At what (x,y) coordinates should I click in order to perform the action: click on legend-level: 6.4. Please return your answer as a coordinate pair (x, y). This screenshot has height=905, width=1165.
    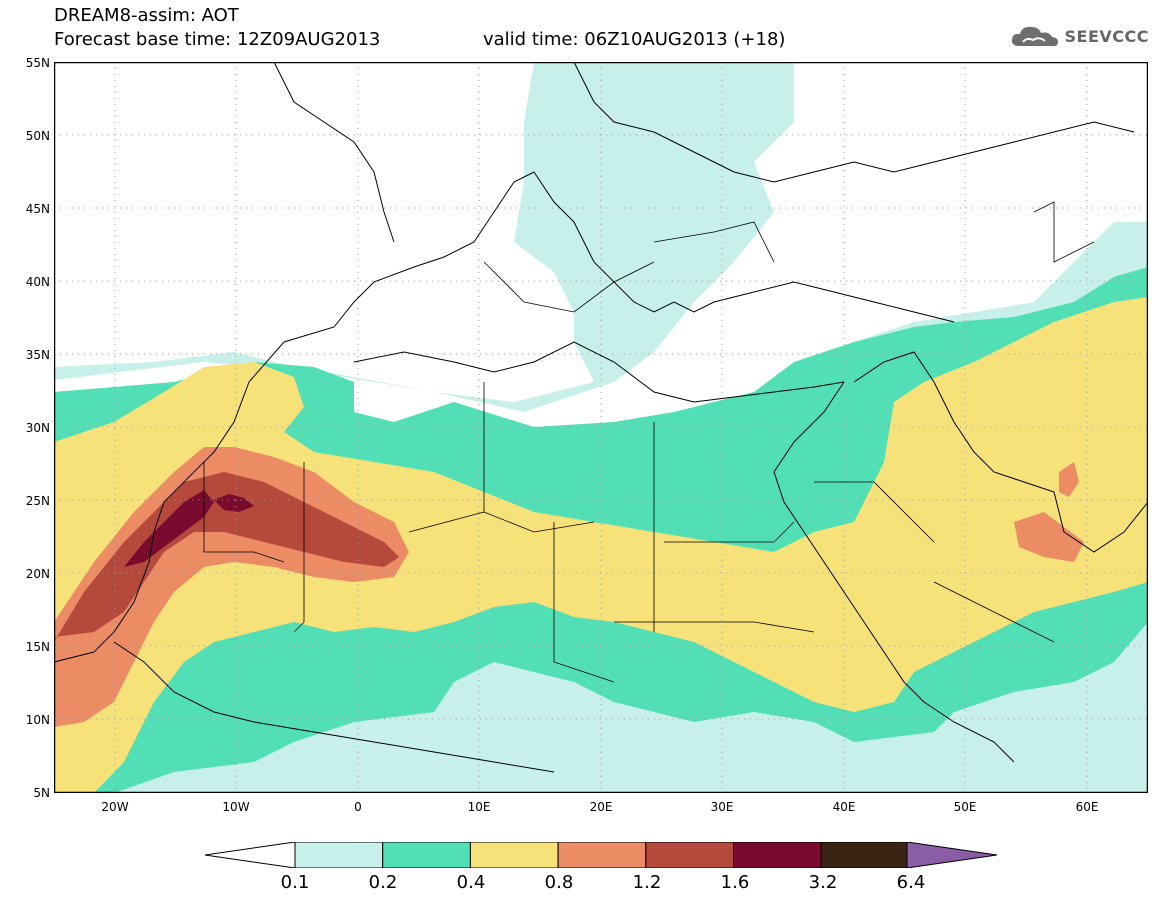
    Looking at the image, I should click on (911, 882).